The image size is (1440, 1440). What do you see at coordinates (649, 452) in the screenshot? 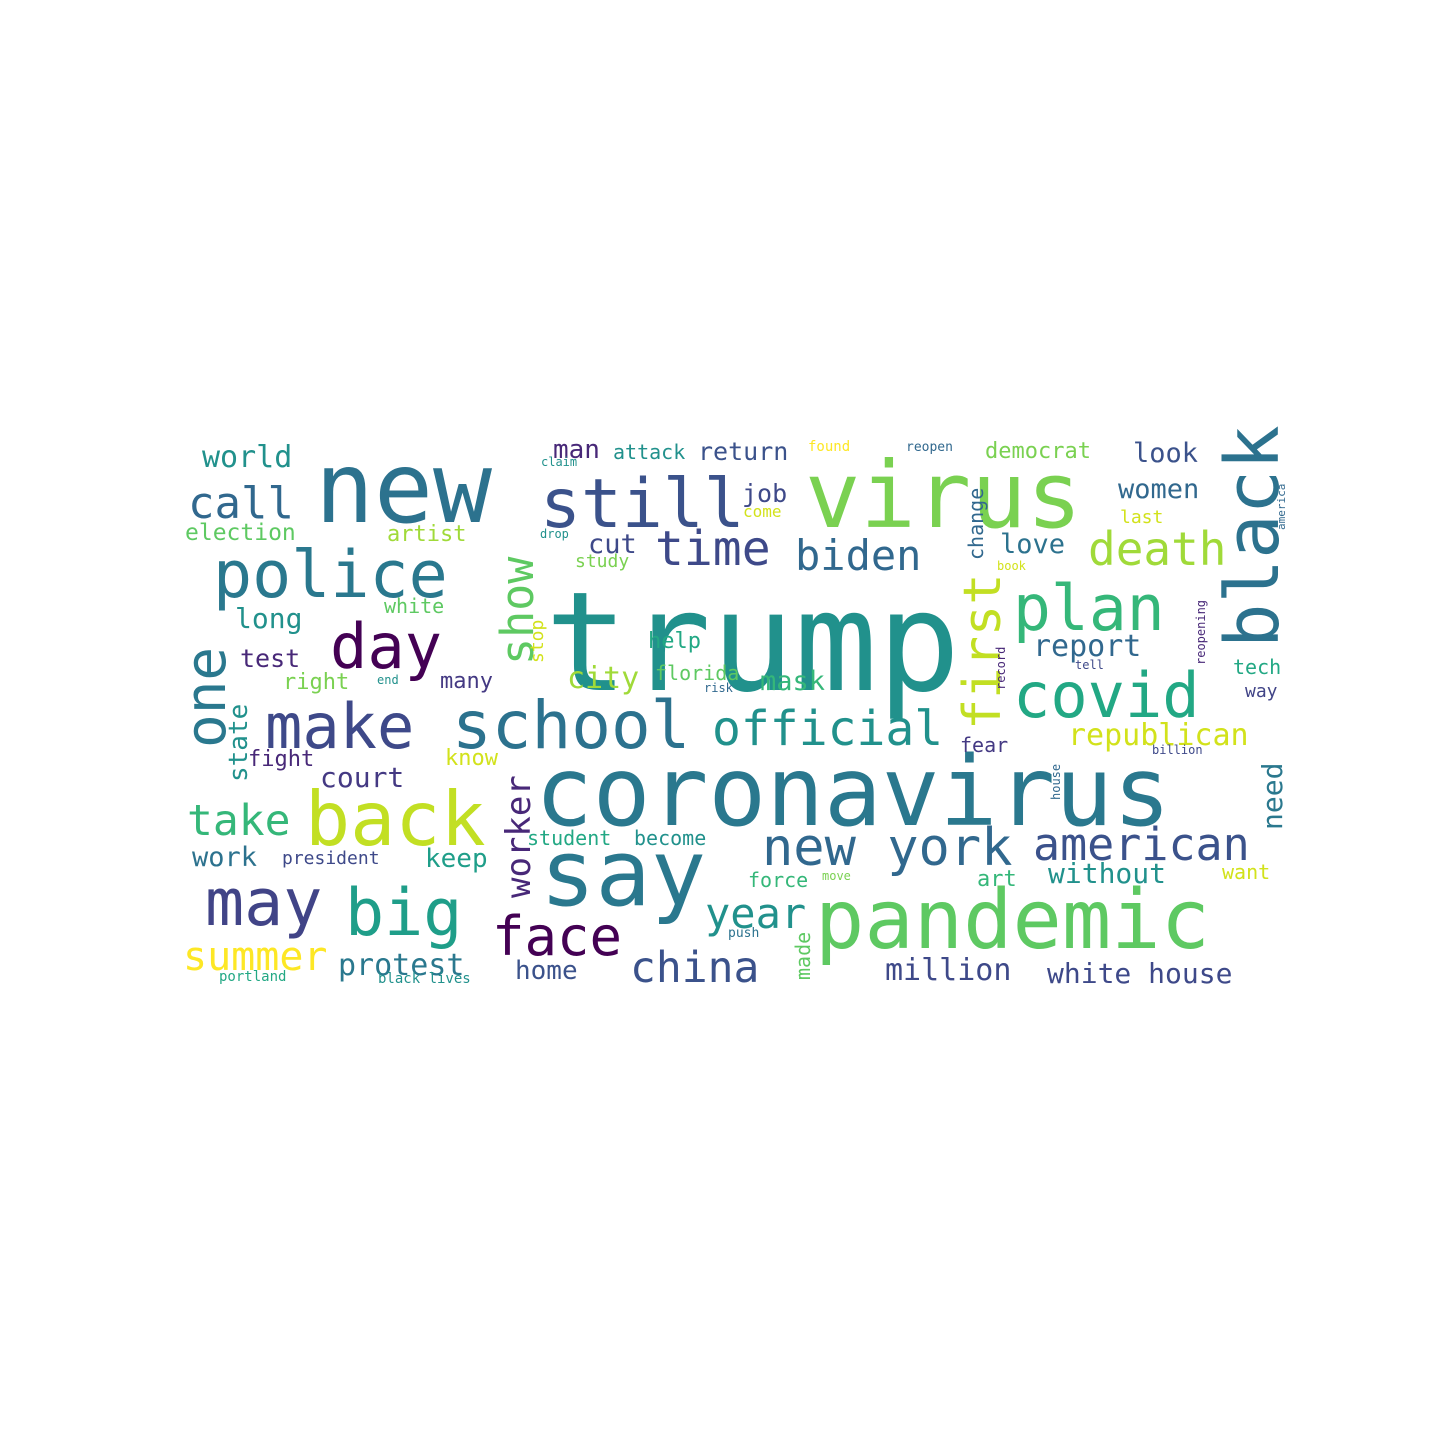
I see `cloud-word-attack: attack` at bounding box center [649, 452].